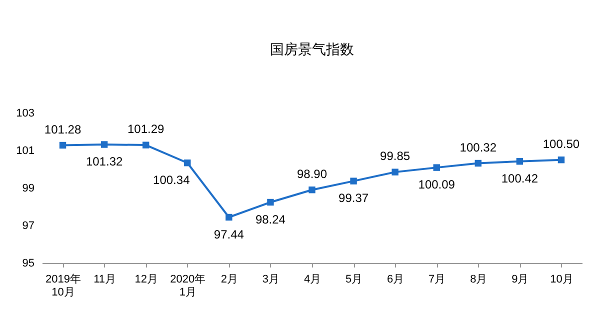 The height and width of the screenshot is (334, 602). I want to click on y-tick-label: 101, so click(25, 151).